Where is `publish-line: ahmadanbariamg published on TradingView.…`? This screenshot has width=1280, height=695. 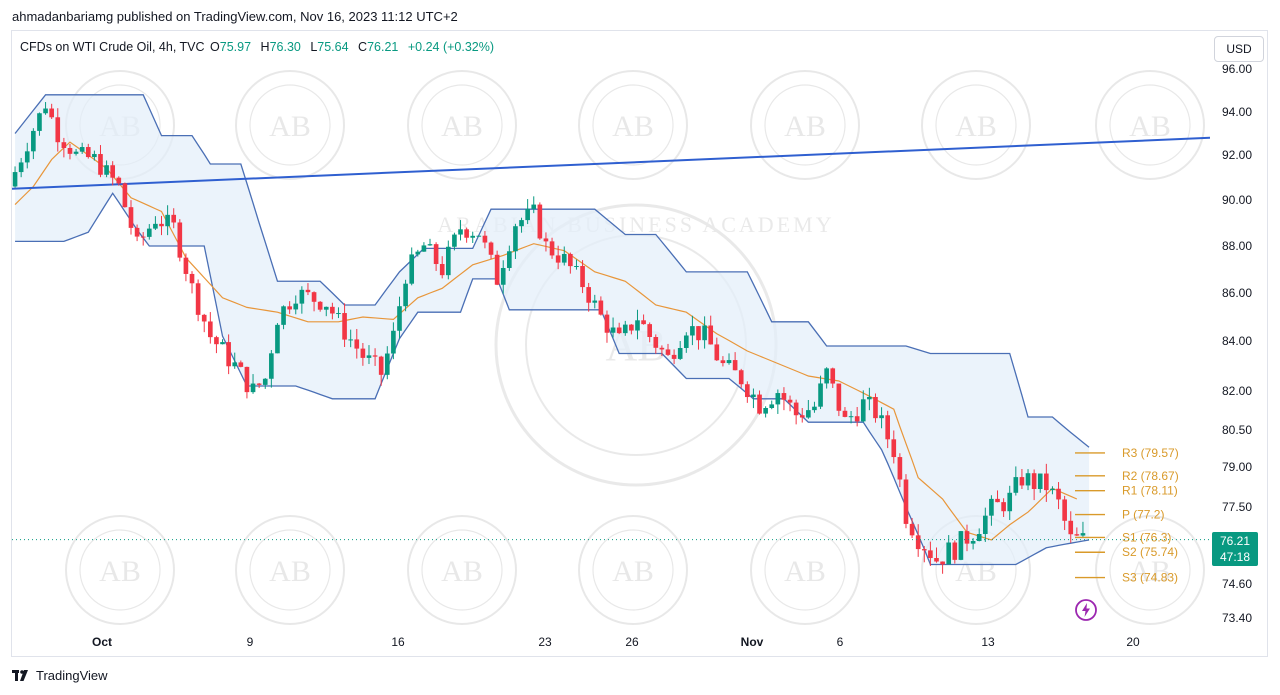
publish-line: ahmadanbariamg published on TradingView.… is located at coordinates (235, 16).